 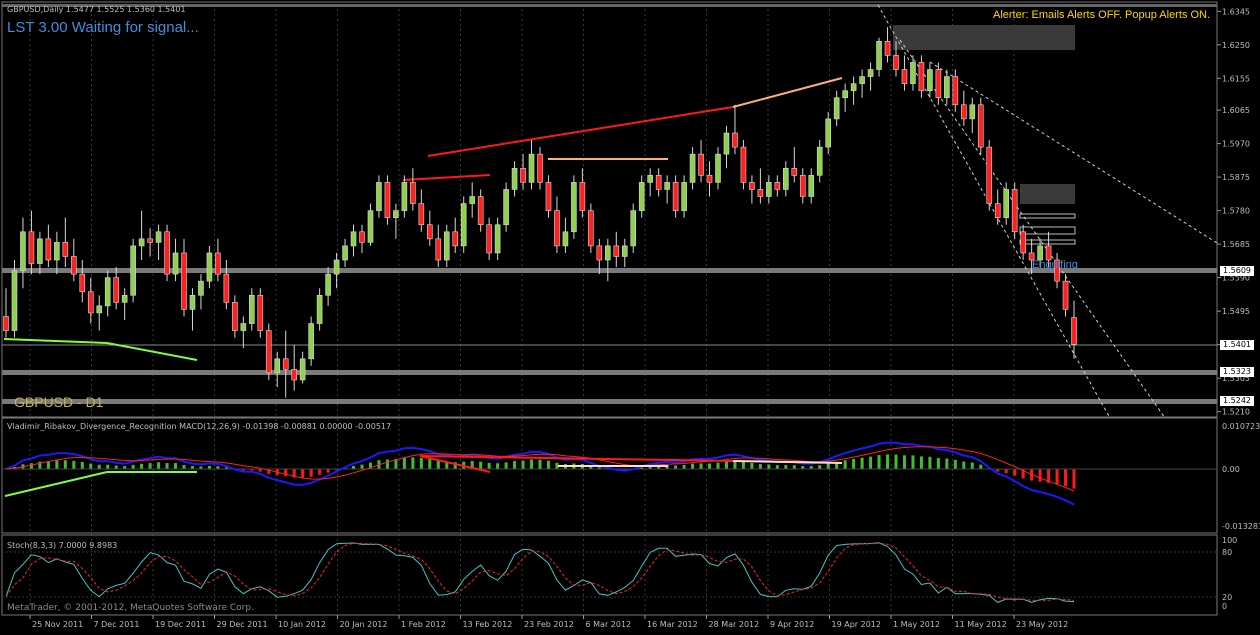 What do you see at coordinates (1237, 271) in the screenshot?
I see `price-tag: 1.5609` at bounding box center [1237, 271].